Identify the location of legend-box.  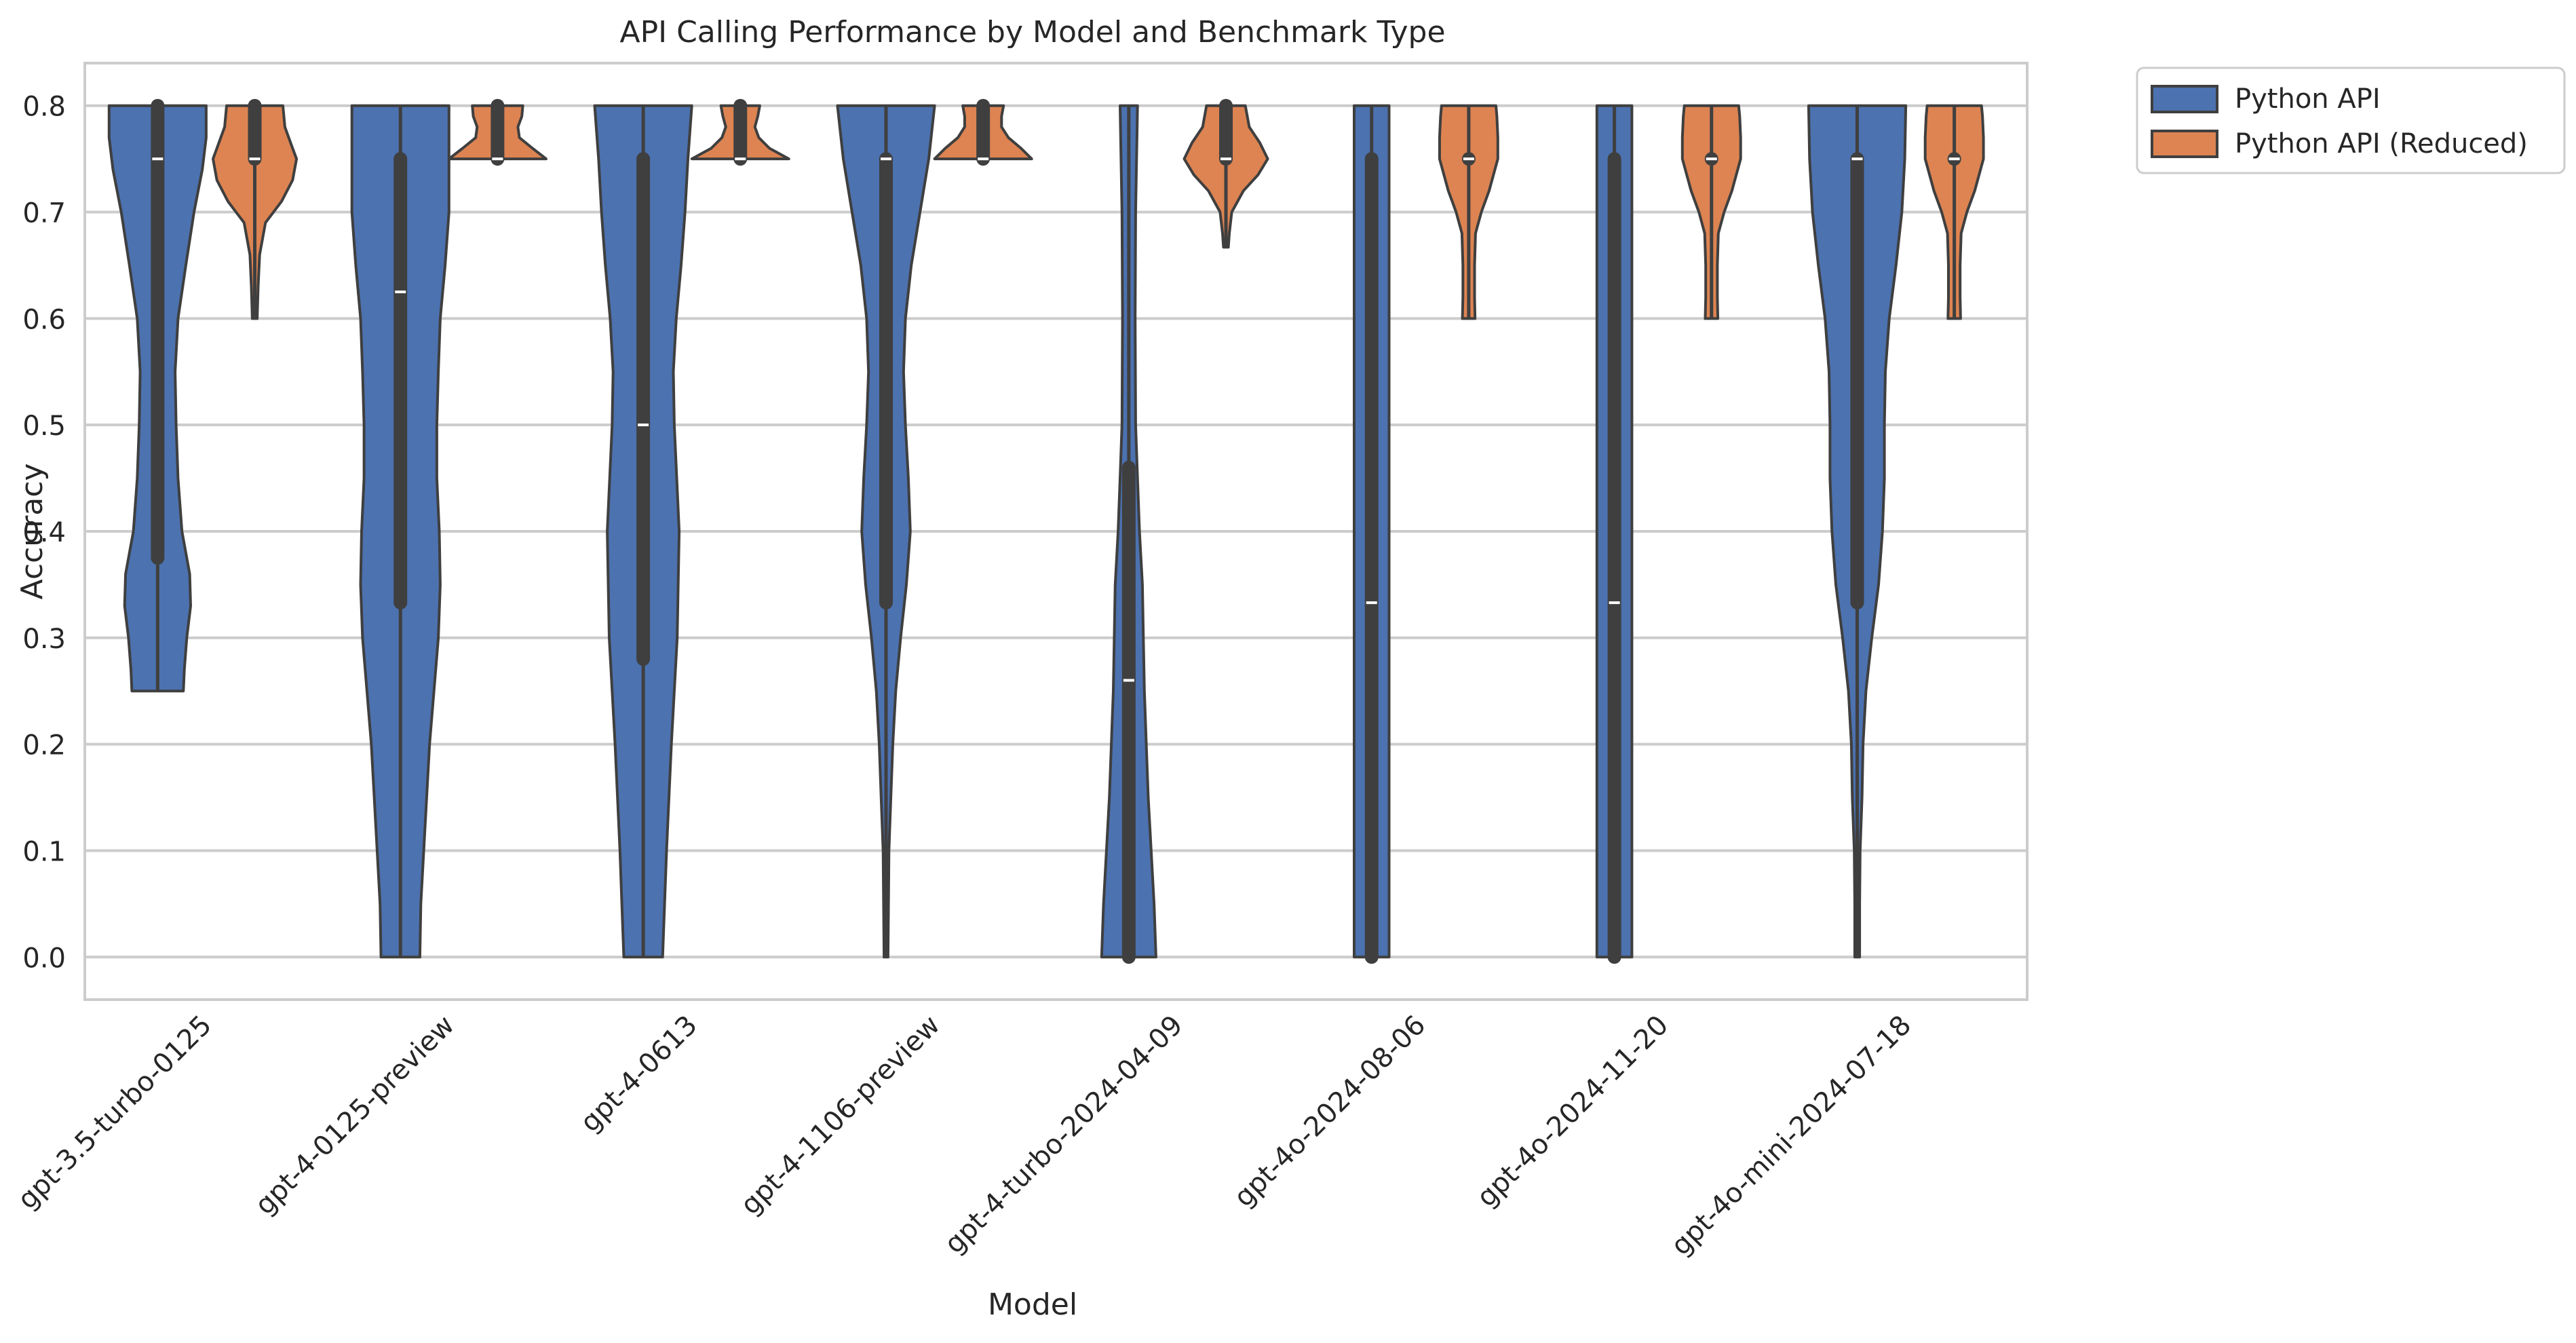
(2351, 120).